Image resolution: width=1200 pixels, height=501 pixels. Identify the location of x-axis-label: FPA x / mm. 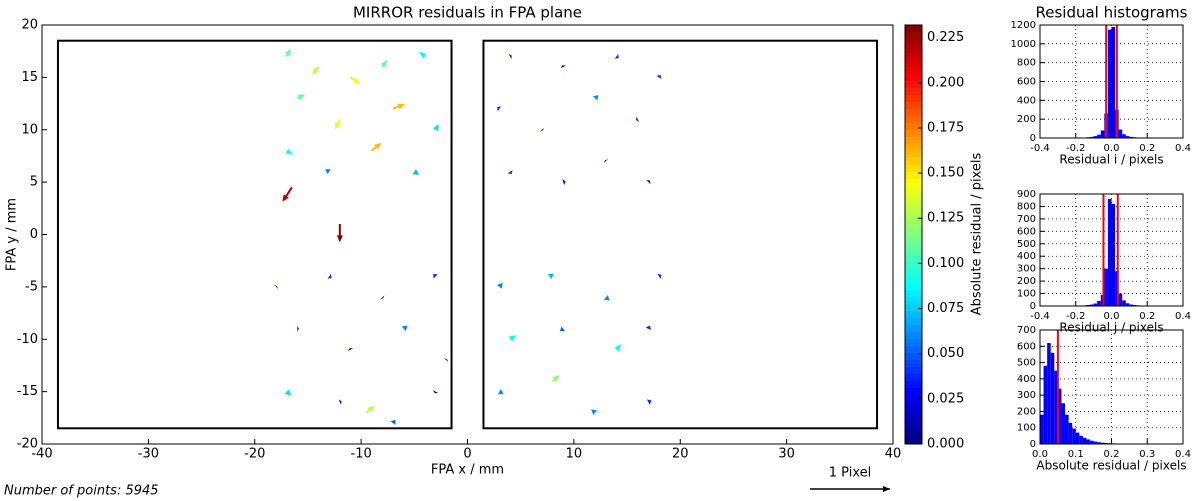
(467, 470).